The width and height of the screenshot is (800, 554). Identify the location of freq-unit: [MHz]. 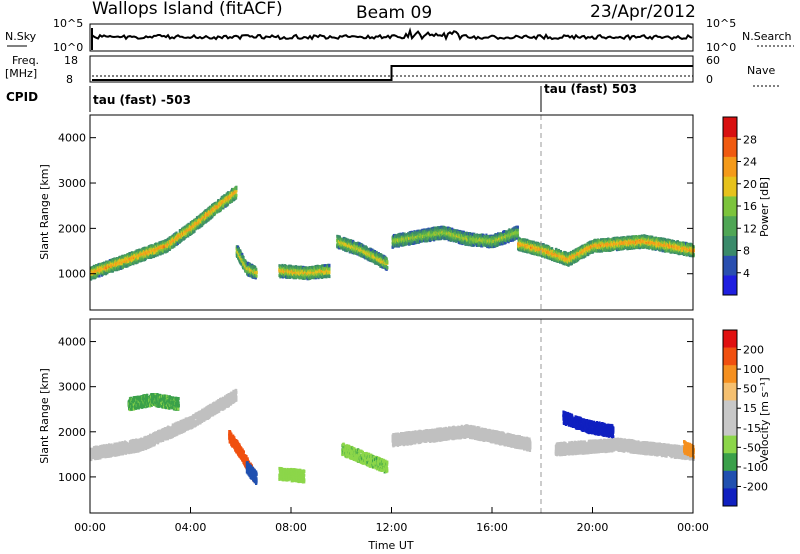
(21, 73).